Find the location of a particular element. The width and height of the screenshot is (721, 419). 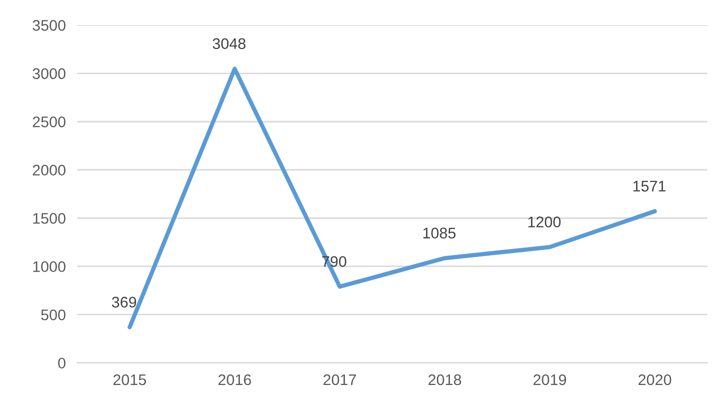

data-label: 1200 is located at coordinates (544, 222).